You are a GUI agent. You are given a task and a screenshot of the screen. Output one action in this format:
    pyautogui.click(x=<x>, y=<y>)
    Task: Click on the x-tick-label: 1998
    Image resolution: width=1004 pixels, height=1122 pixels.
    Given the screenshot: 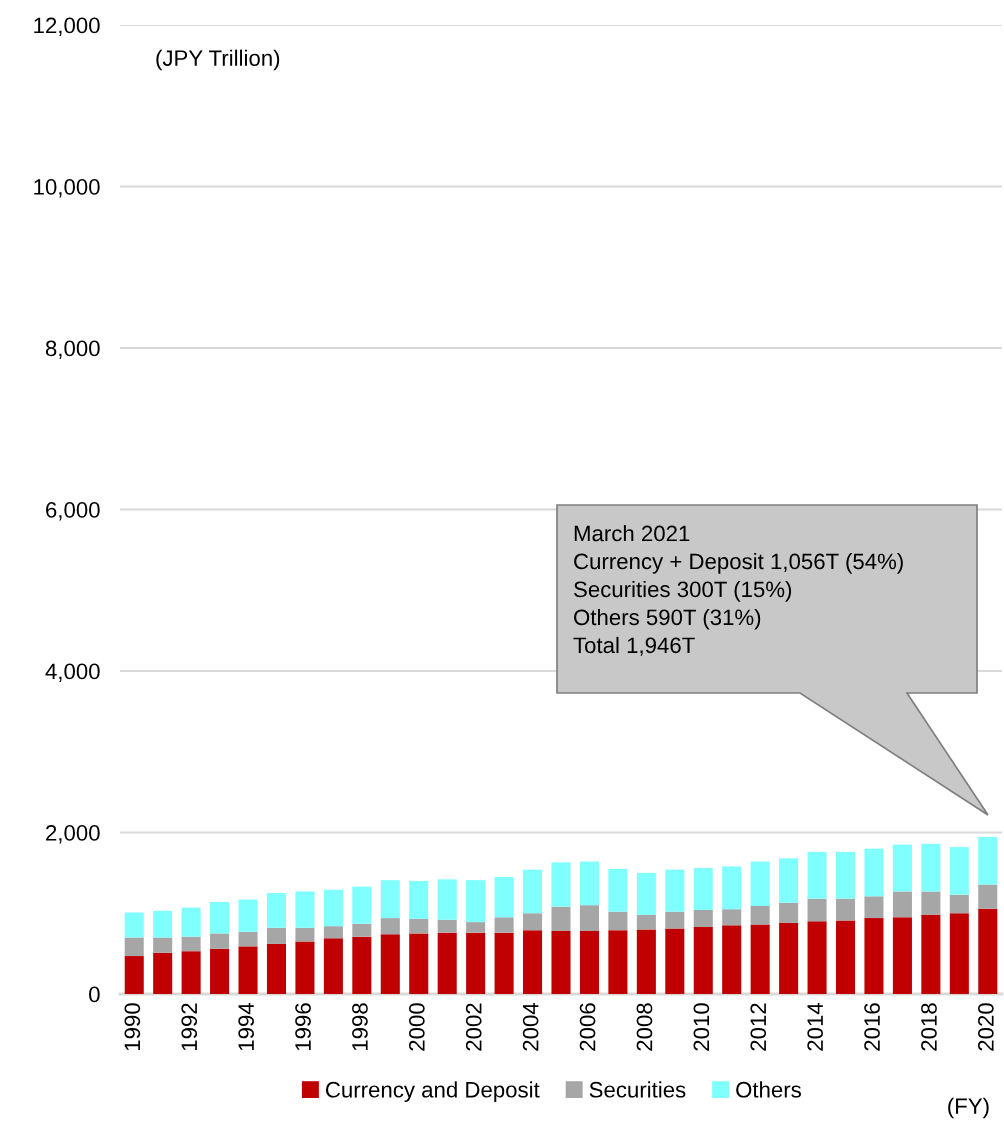 What is the action you would take?
    pyautogui.click(x=360, y=1027)
    